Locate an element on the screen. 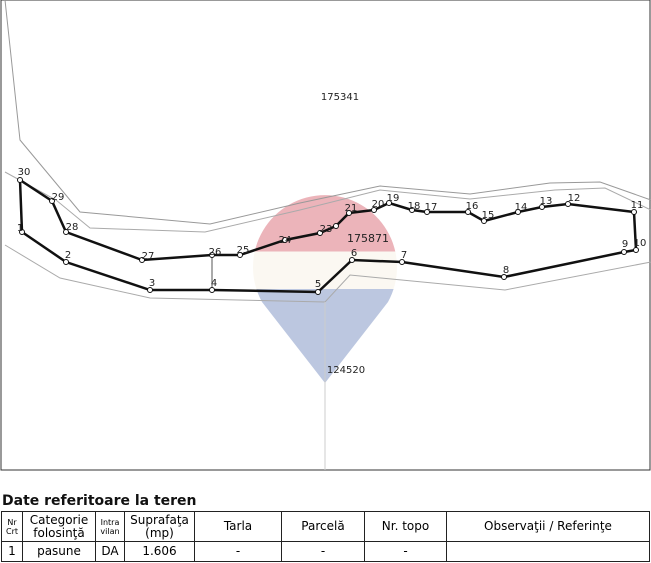  point-label: 28 is located at coordinates (72, 227).